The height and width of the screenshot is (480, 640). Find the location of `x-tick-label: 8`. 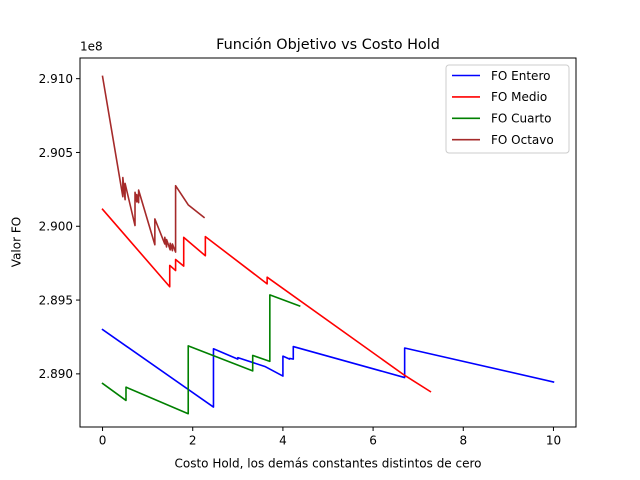

x-tick-label: 8 is located at coordinates (463, 441).